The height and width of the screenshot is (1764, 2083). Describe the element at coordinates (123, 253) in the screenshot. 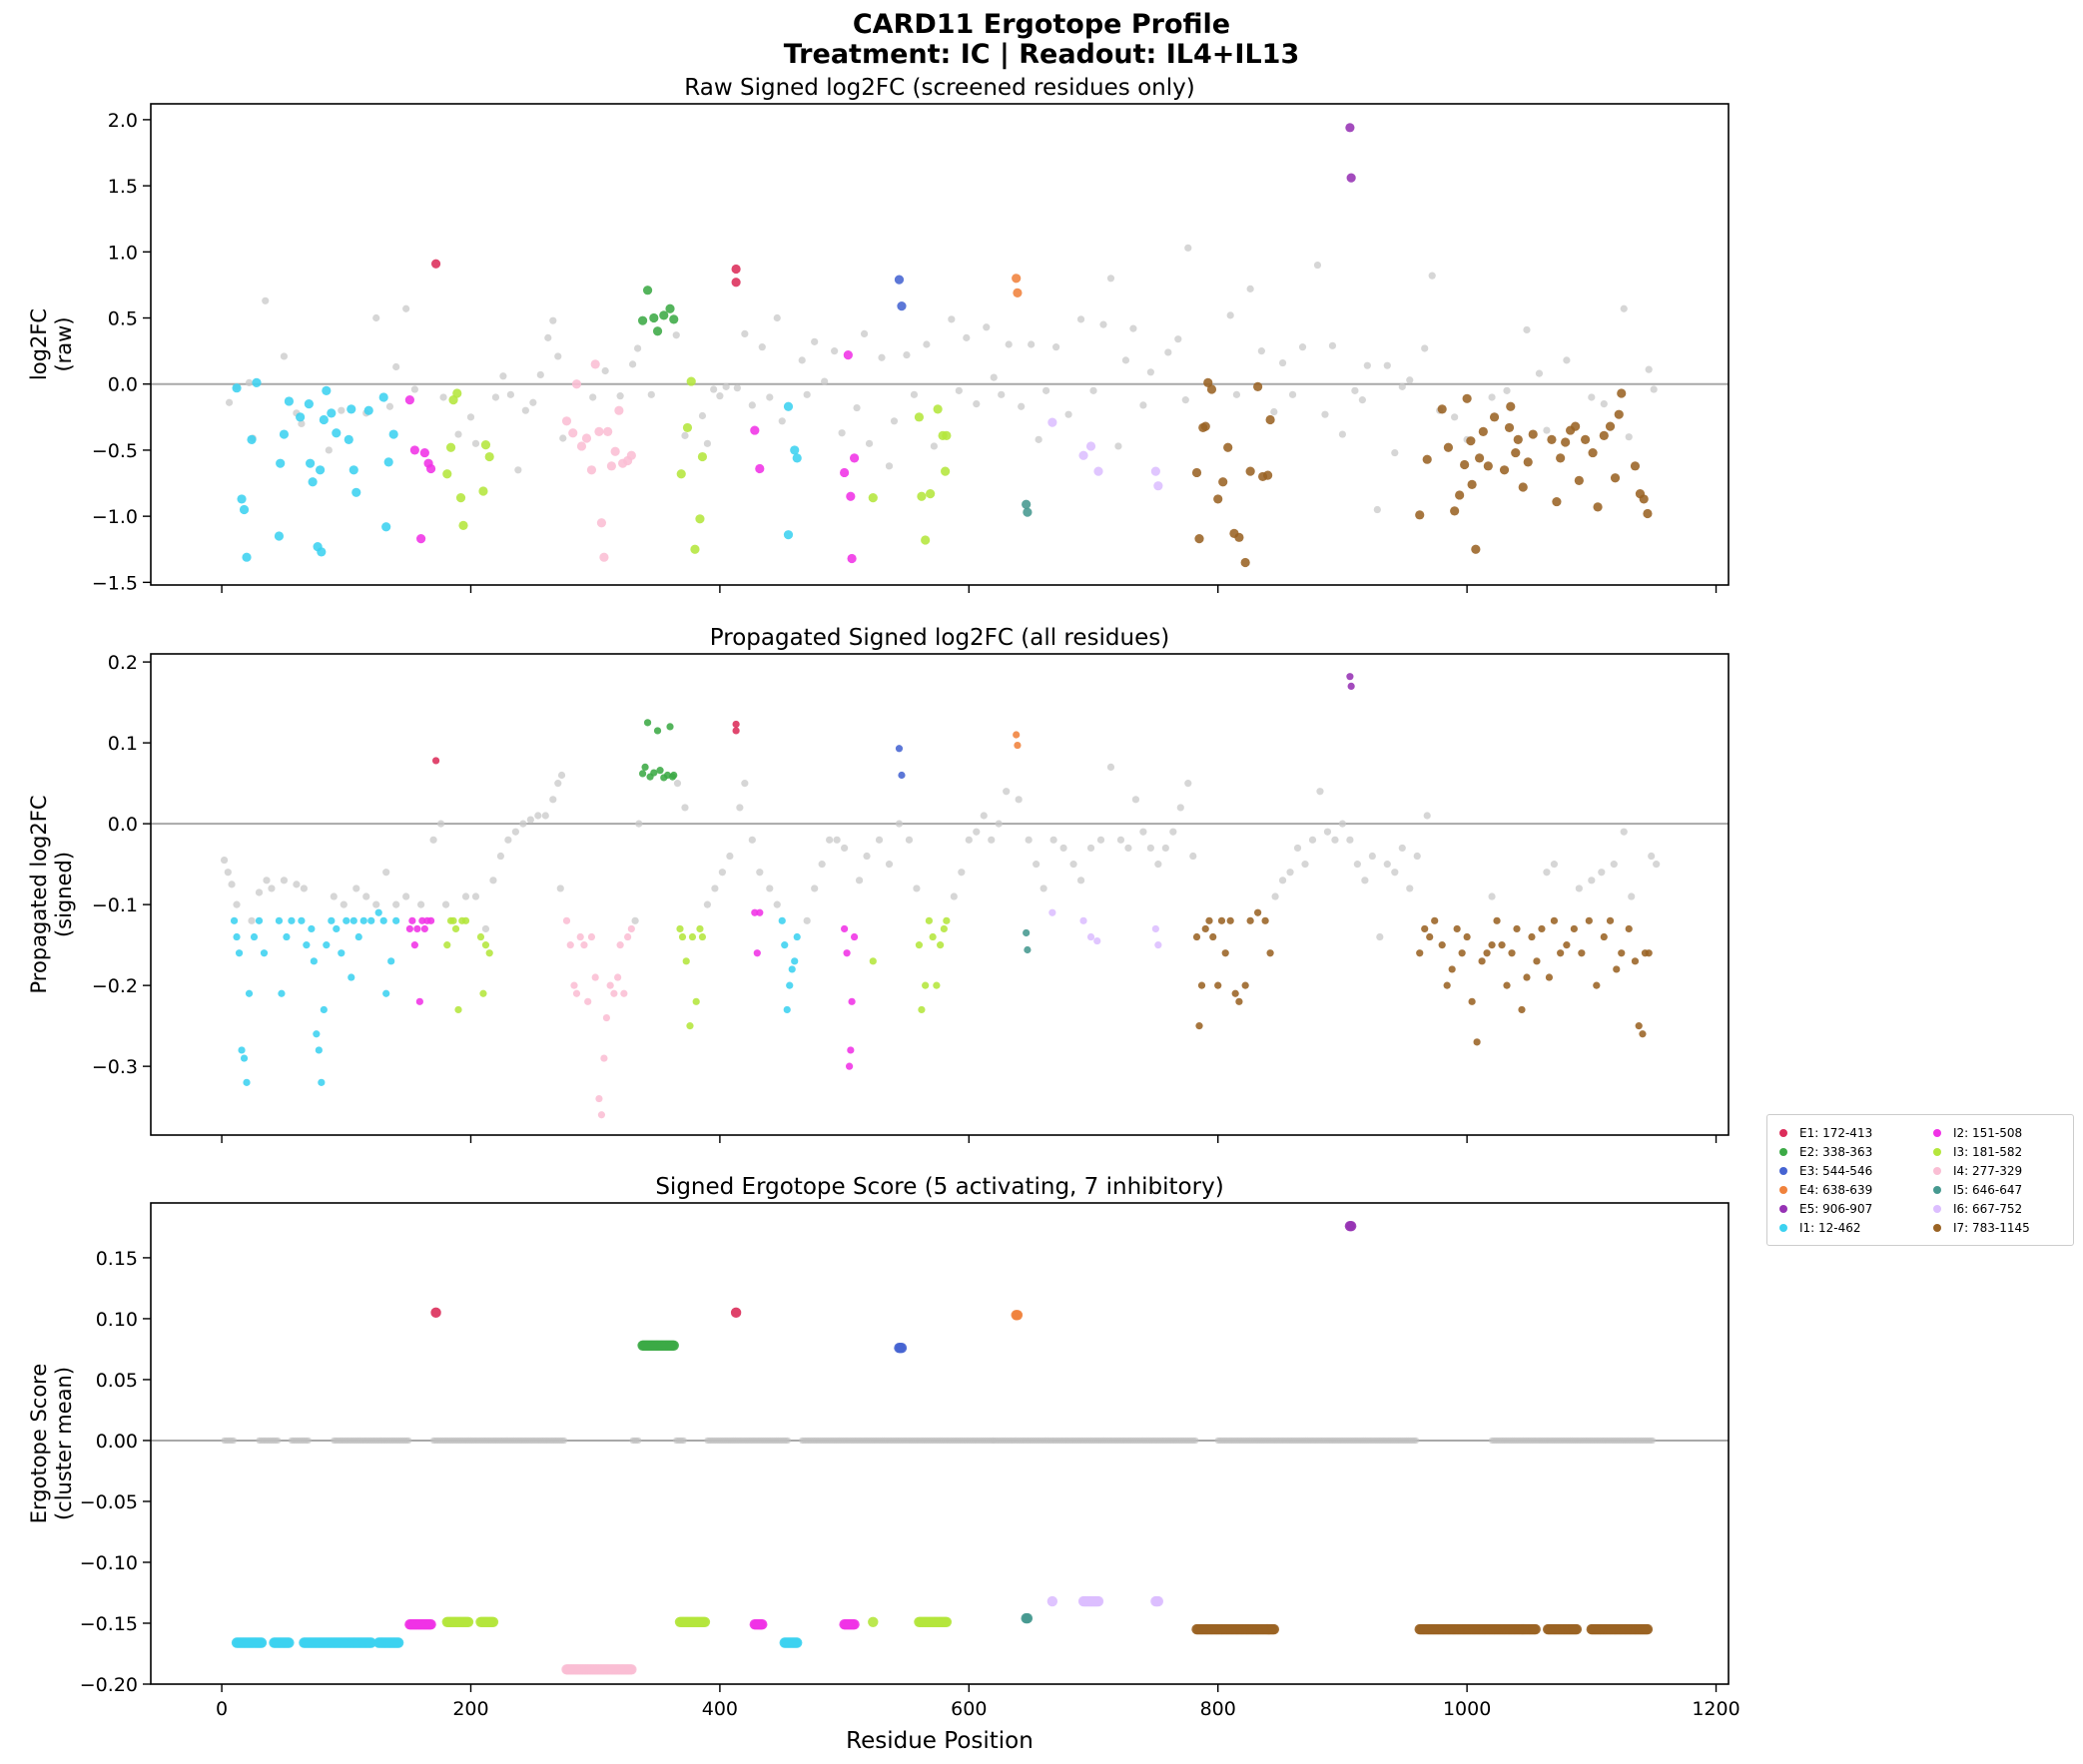

I see `y-tick-label: 1.0` at that location.